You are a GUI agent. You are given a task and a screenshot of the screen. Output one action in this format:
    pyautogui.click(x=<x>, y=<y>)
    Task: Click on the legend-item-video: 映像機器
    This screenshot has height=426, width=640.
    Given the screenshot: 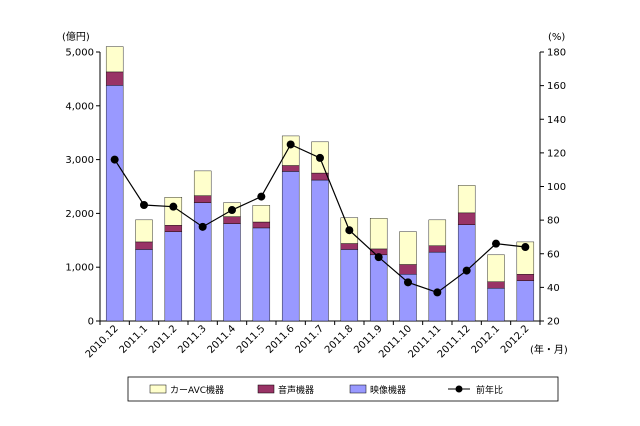 What is the action you would take?
    pyautogui.click(x=377, y=390)
    